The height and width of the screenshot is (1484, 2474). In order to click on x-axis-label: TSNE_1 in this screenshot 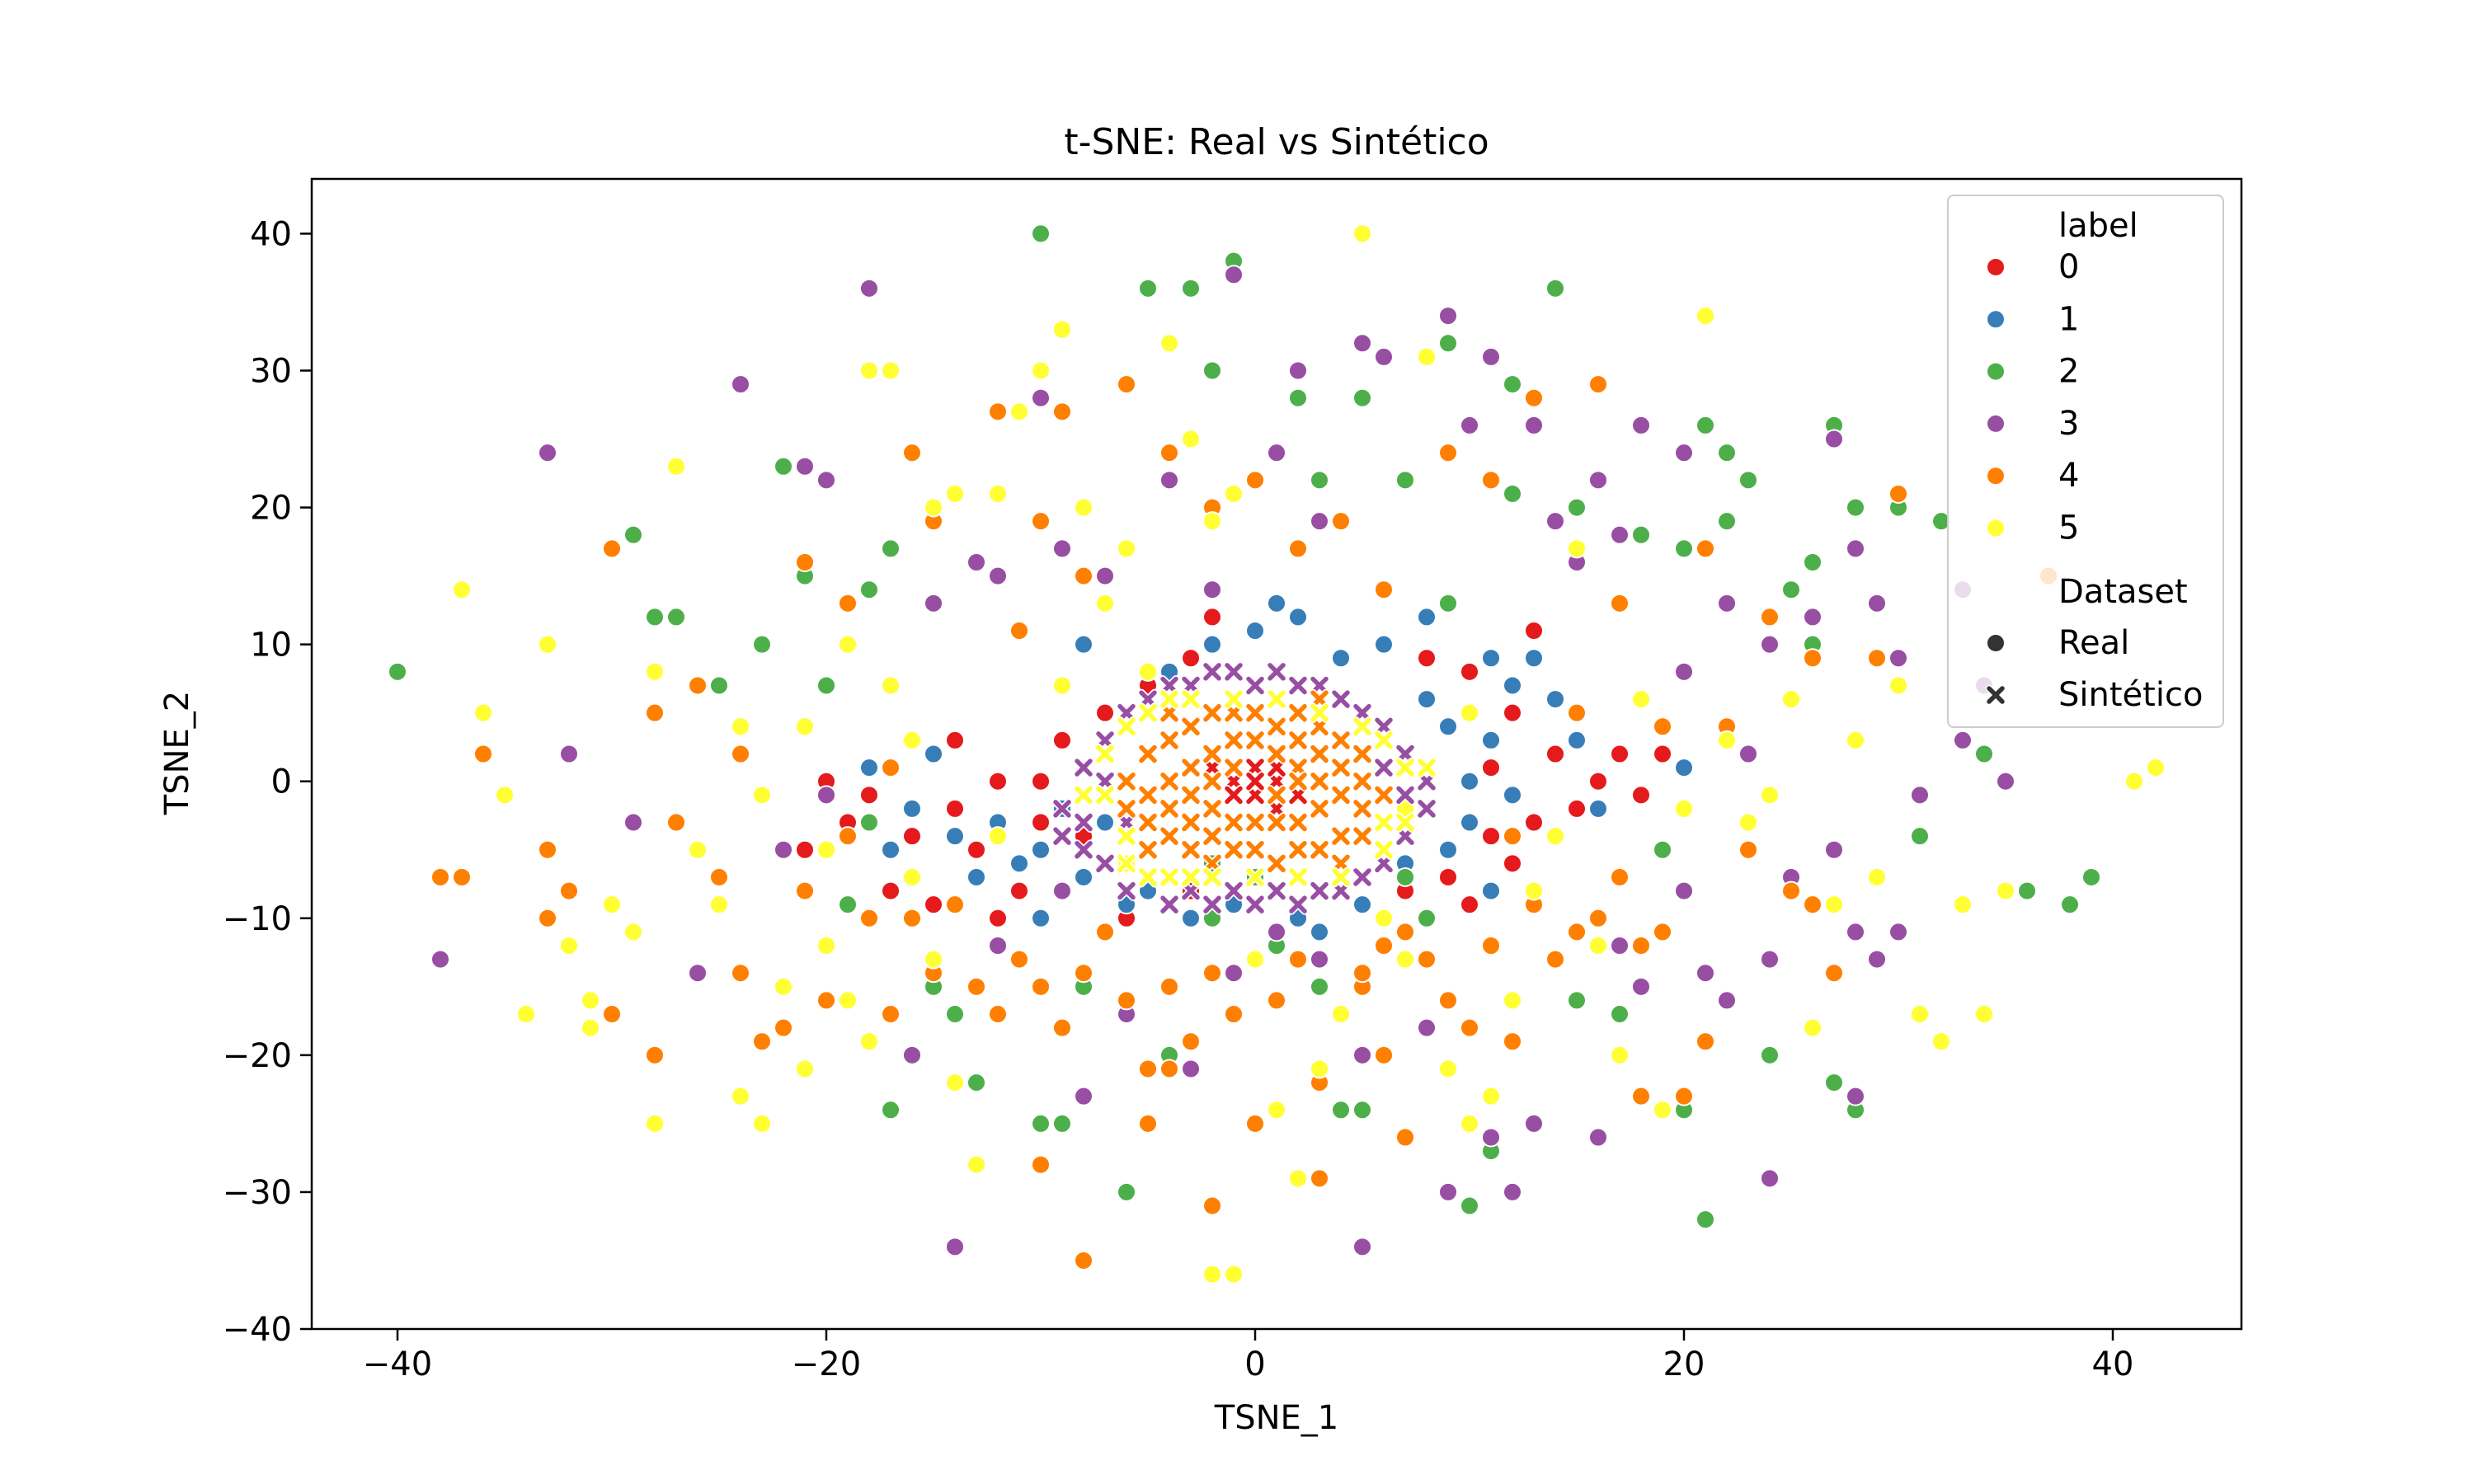, I will do `click(1276, 1418)`.